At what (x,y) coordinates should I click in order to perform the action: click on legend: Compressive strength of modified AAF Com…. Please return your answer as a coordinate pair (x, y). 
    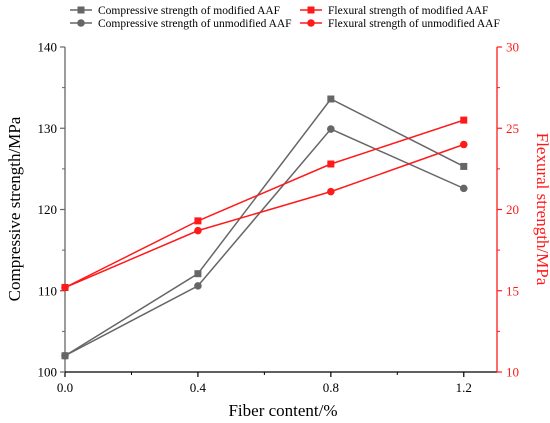
    Looking at the image, I should click on (285, 17).